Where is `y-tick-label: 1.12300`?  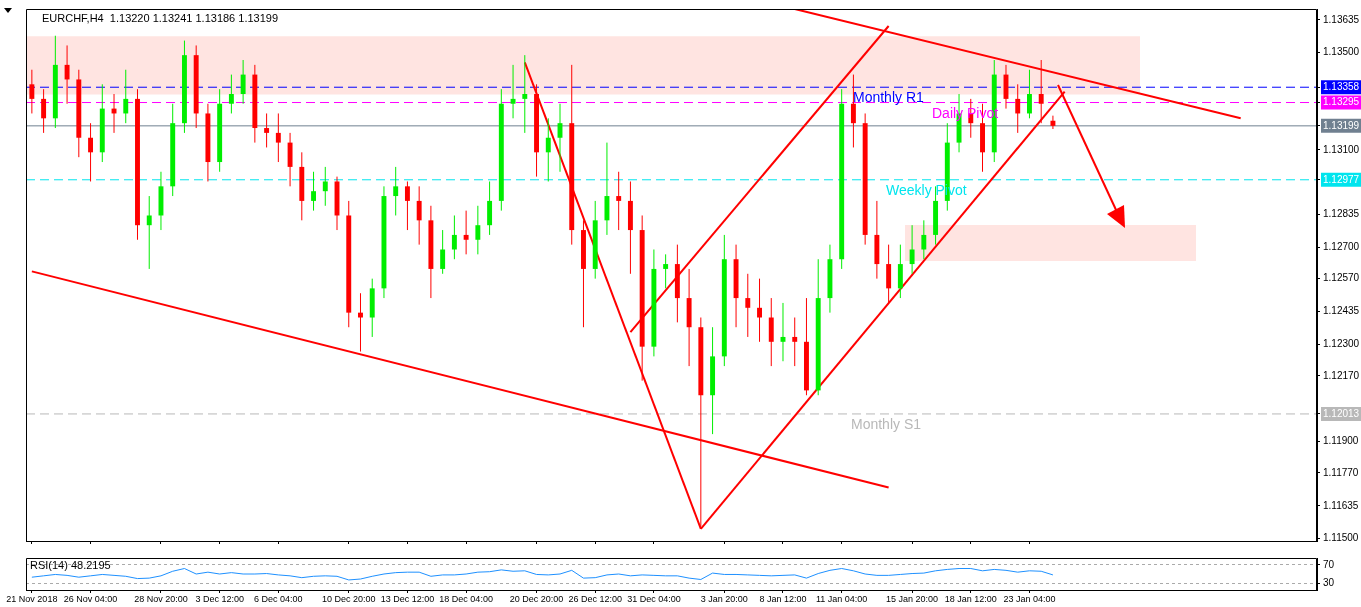
y-tick-label: 1.12300 is located at coordinates (1341, 343).